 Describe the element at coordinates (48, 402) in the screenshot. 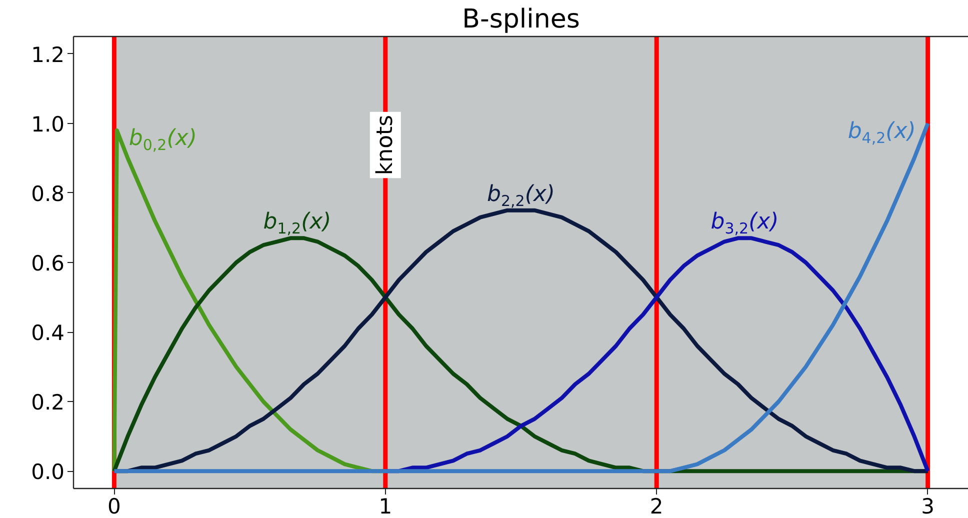

I see `y-tick-label: 0.2` at that location.